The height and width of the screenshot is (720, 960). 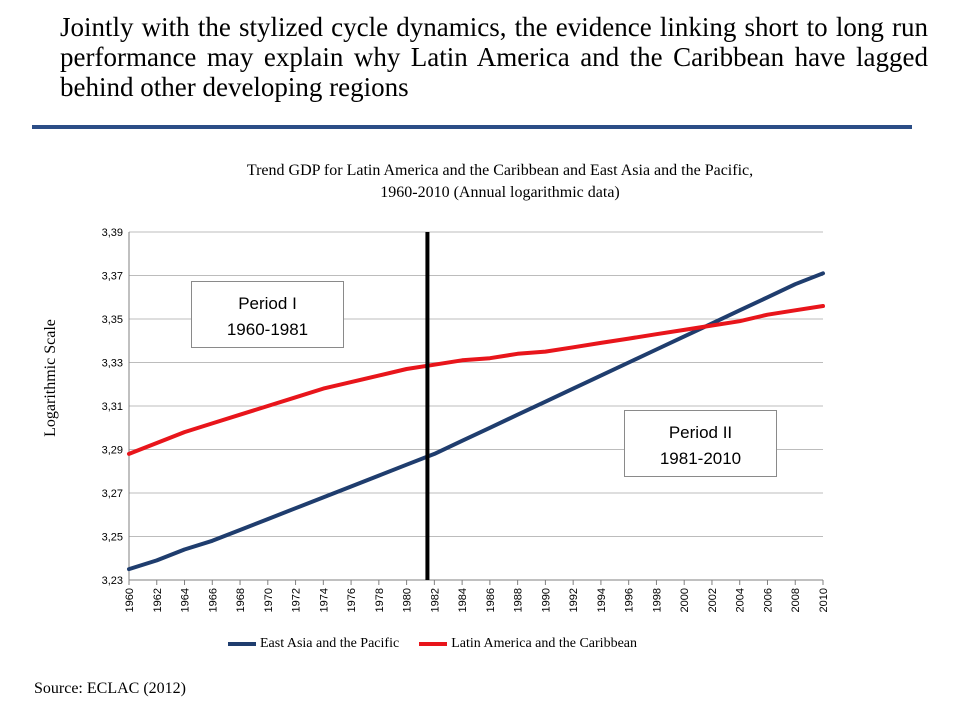 What do you see at coordinates (112, 364) in the screenshot?
I see `y-tick-label: 3,33` at bounding box center [112, 364].